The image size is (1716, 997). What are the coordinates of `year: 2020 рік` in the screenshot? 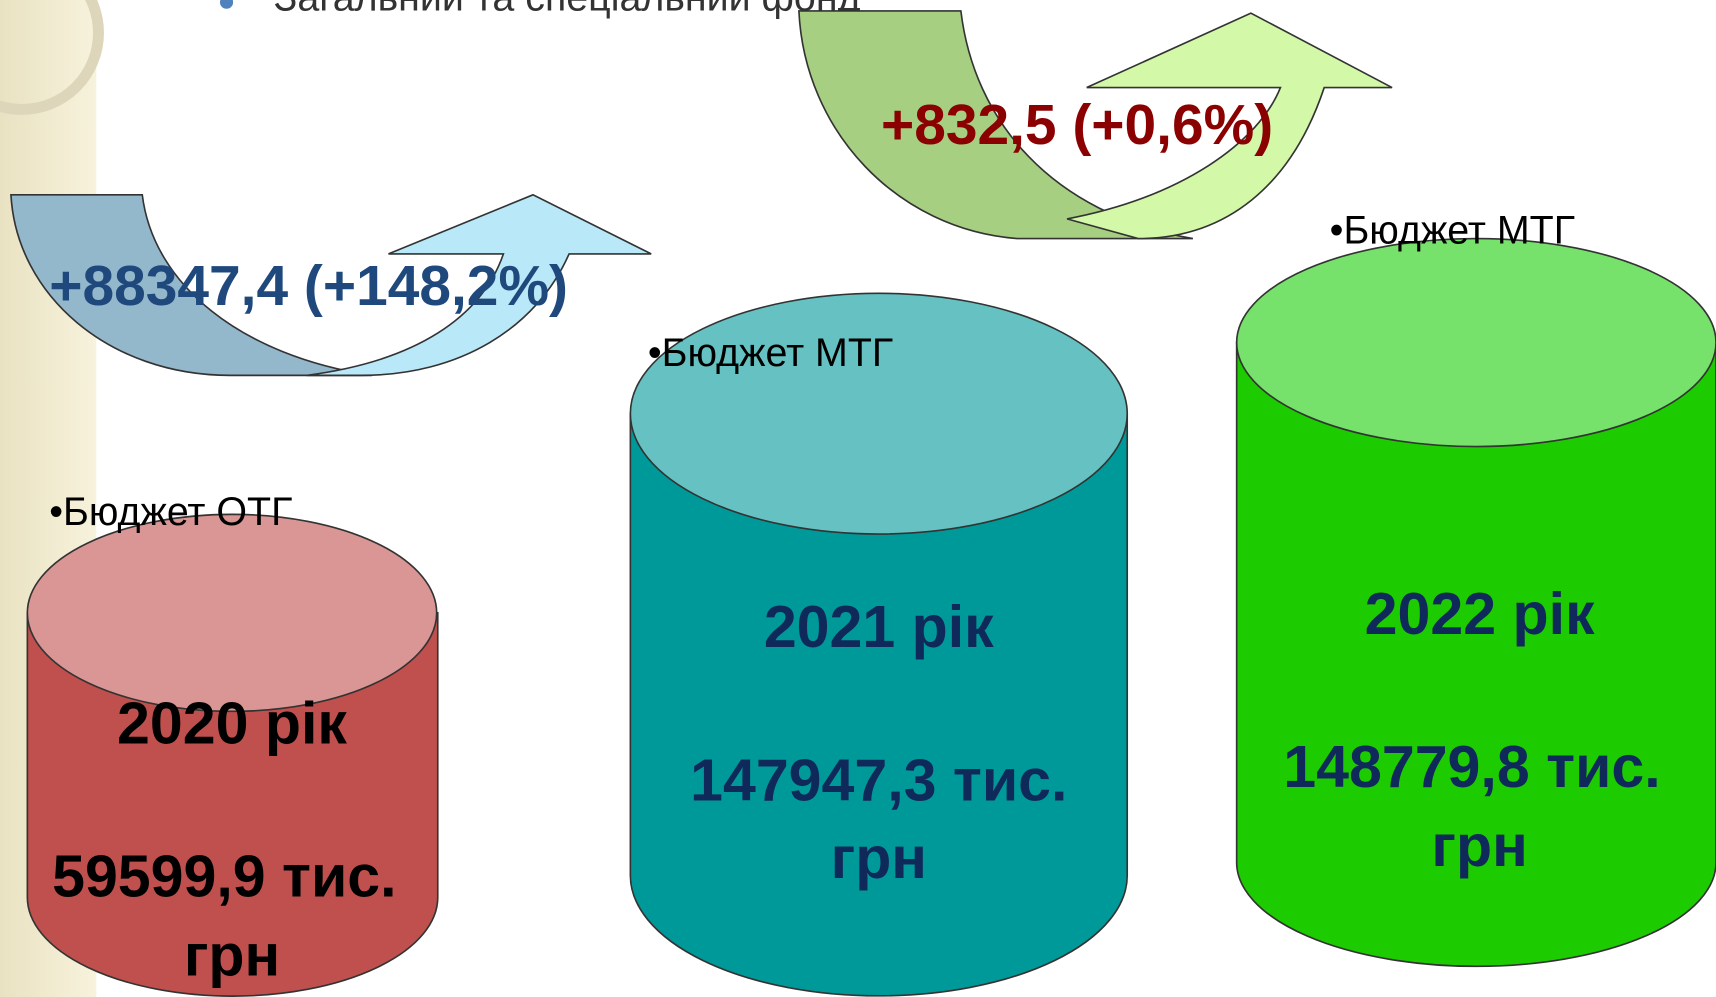 It's located at (232, 723).